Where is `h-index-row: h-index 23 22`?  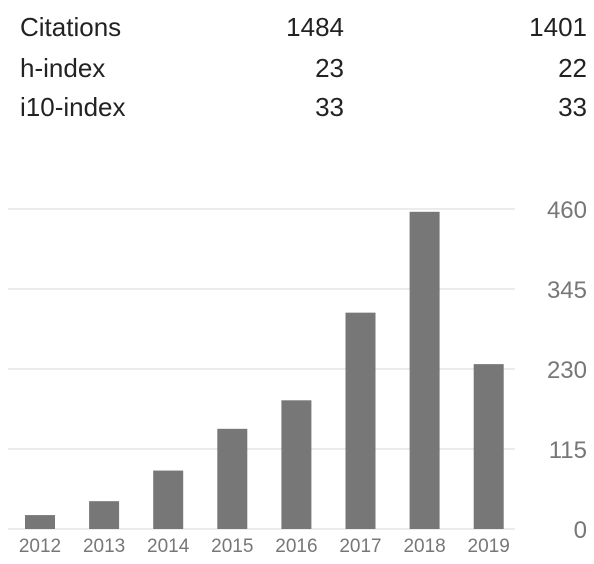
h-index-row: h-index 23 22 is located at coordinates (297, 68).